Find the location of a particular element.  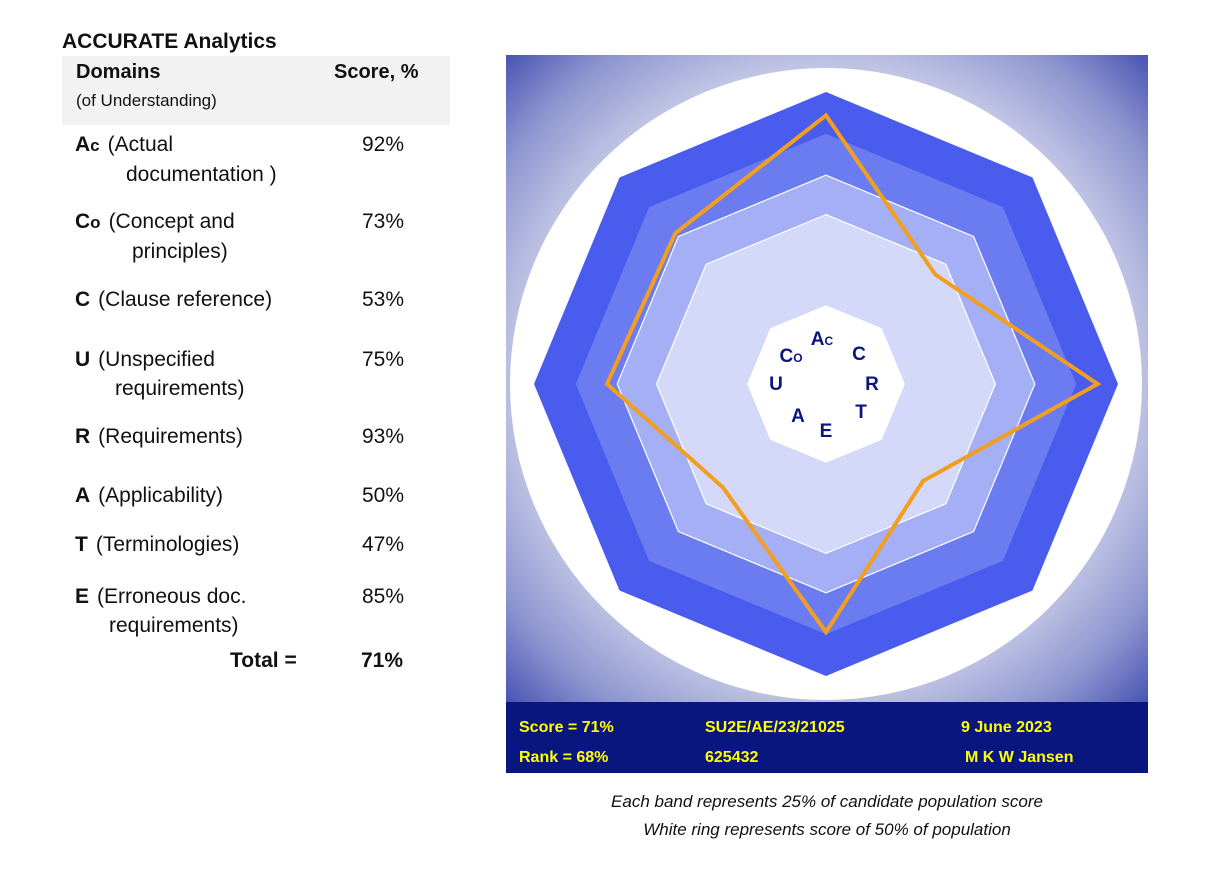

table-row-c: C (Clause reference) 53% is located at coordinates (255, 299).